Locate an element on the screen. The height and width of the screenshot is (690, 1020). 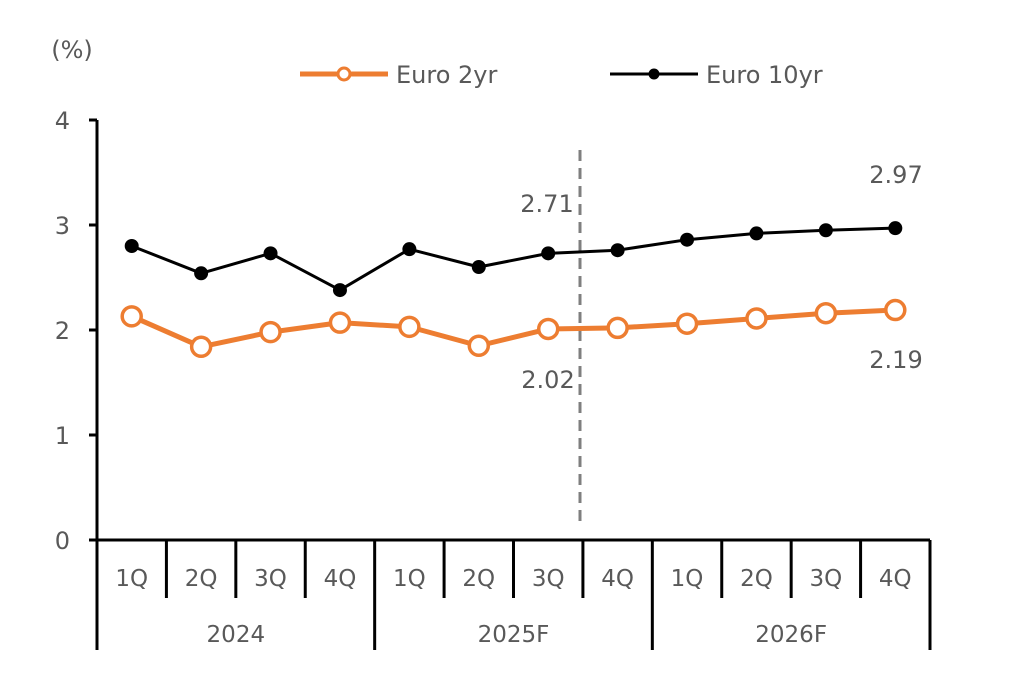
x-group-label: 2025F is located at coordinates (514, 635).